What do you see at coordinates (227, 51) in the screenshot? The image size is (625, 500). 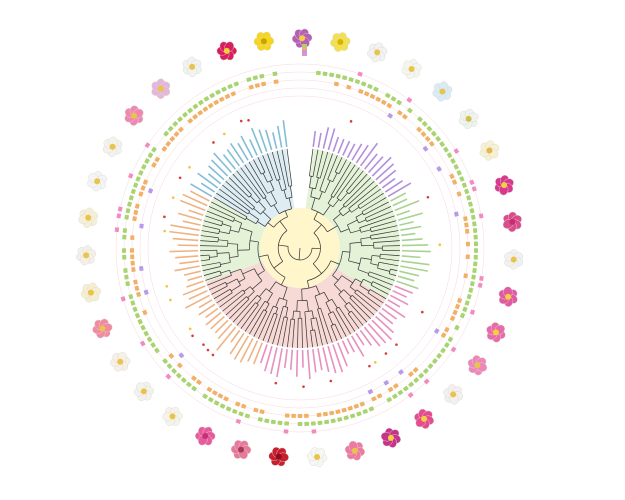 I see `rose-flower-icon` at bounding box center [227, 51].